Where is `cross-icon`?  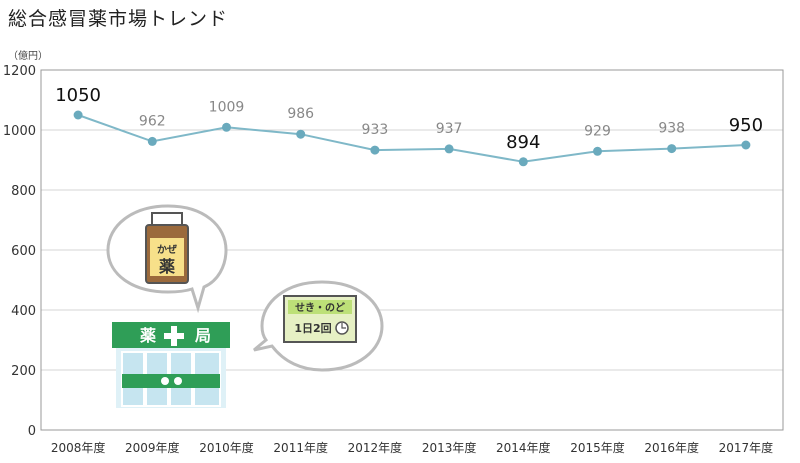 cross-icon is located at coordinates (174, 336).